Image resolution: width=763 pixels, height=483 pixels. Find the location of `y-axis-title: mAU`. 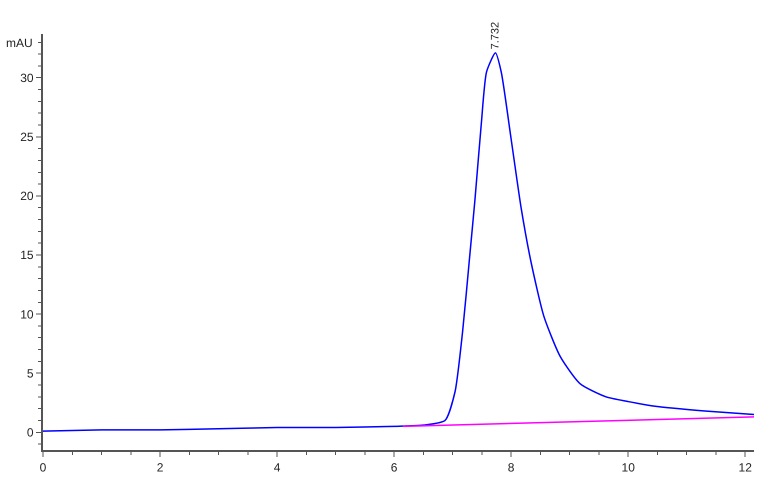

y-axis-title: mAU is located at coordinates (19, 43).